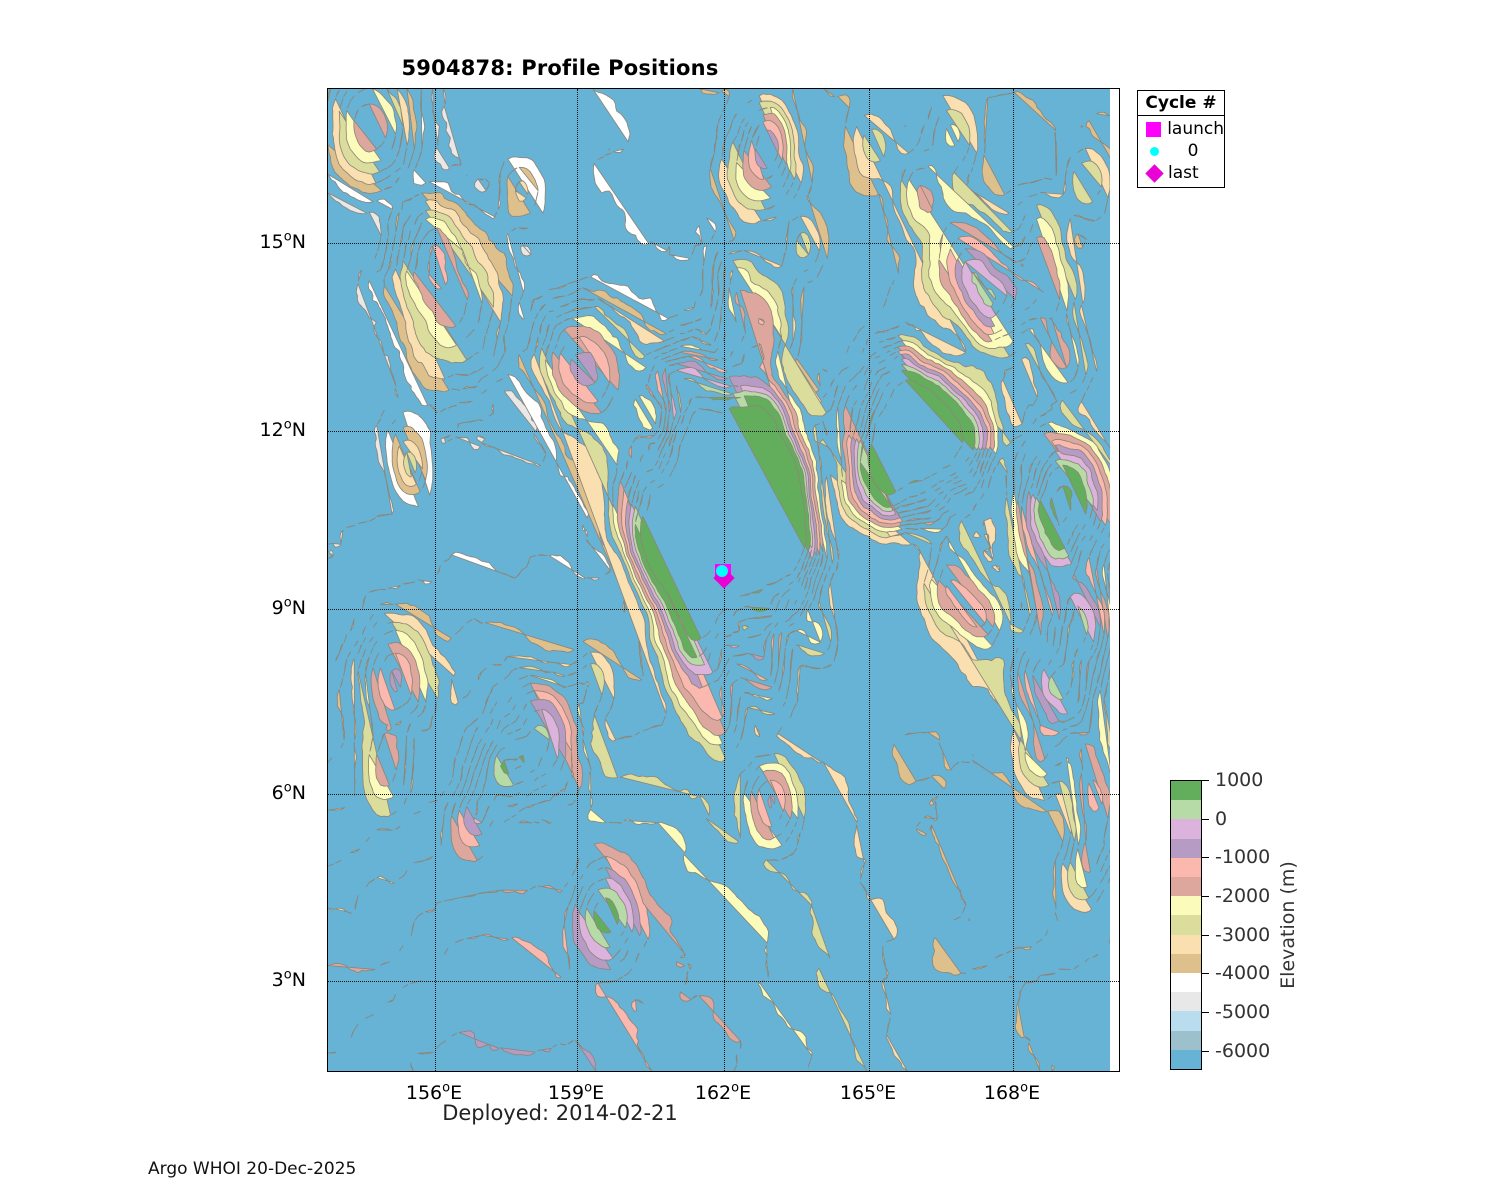 The width and height of the screenshot is (1500, 1200). I want to click on footer-credit: Argo WHOI 20-Dec-2025, so click(252, 1169).